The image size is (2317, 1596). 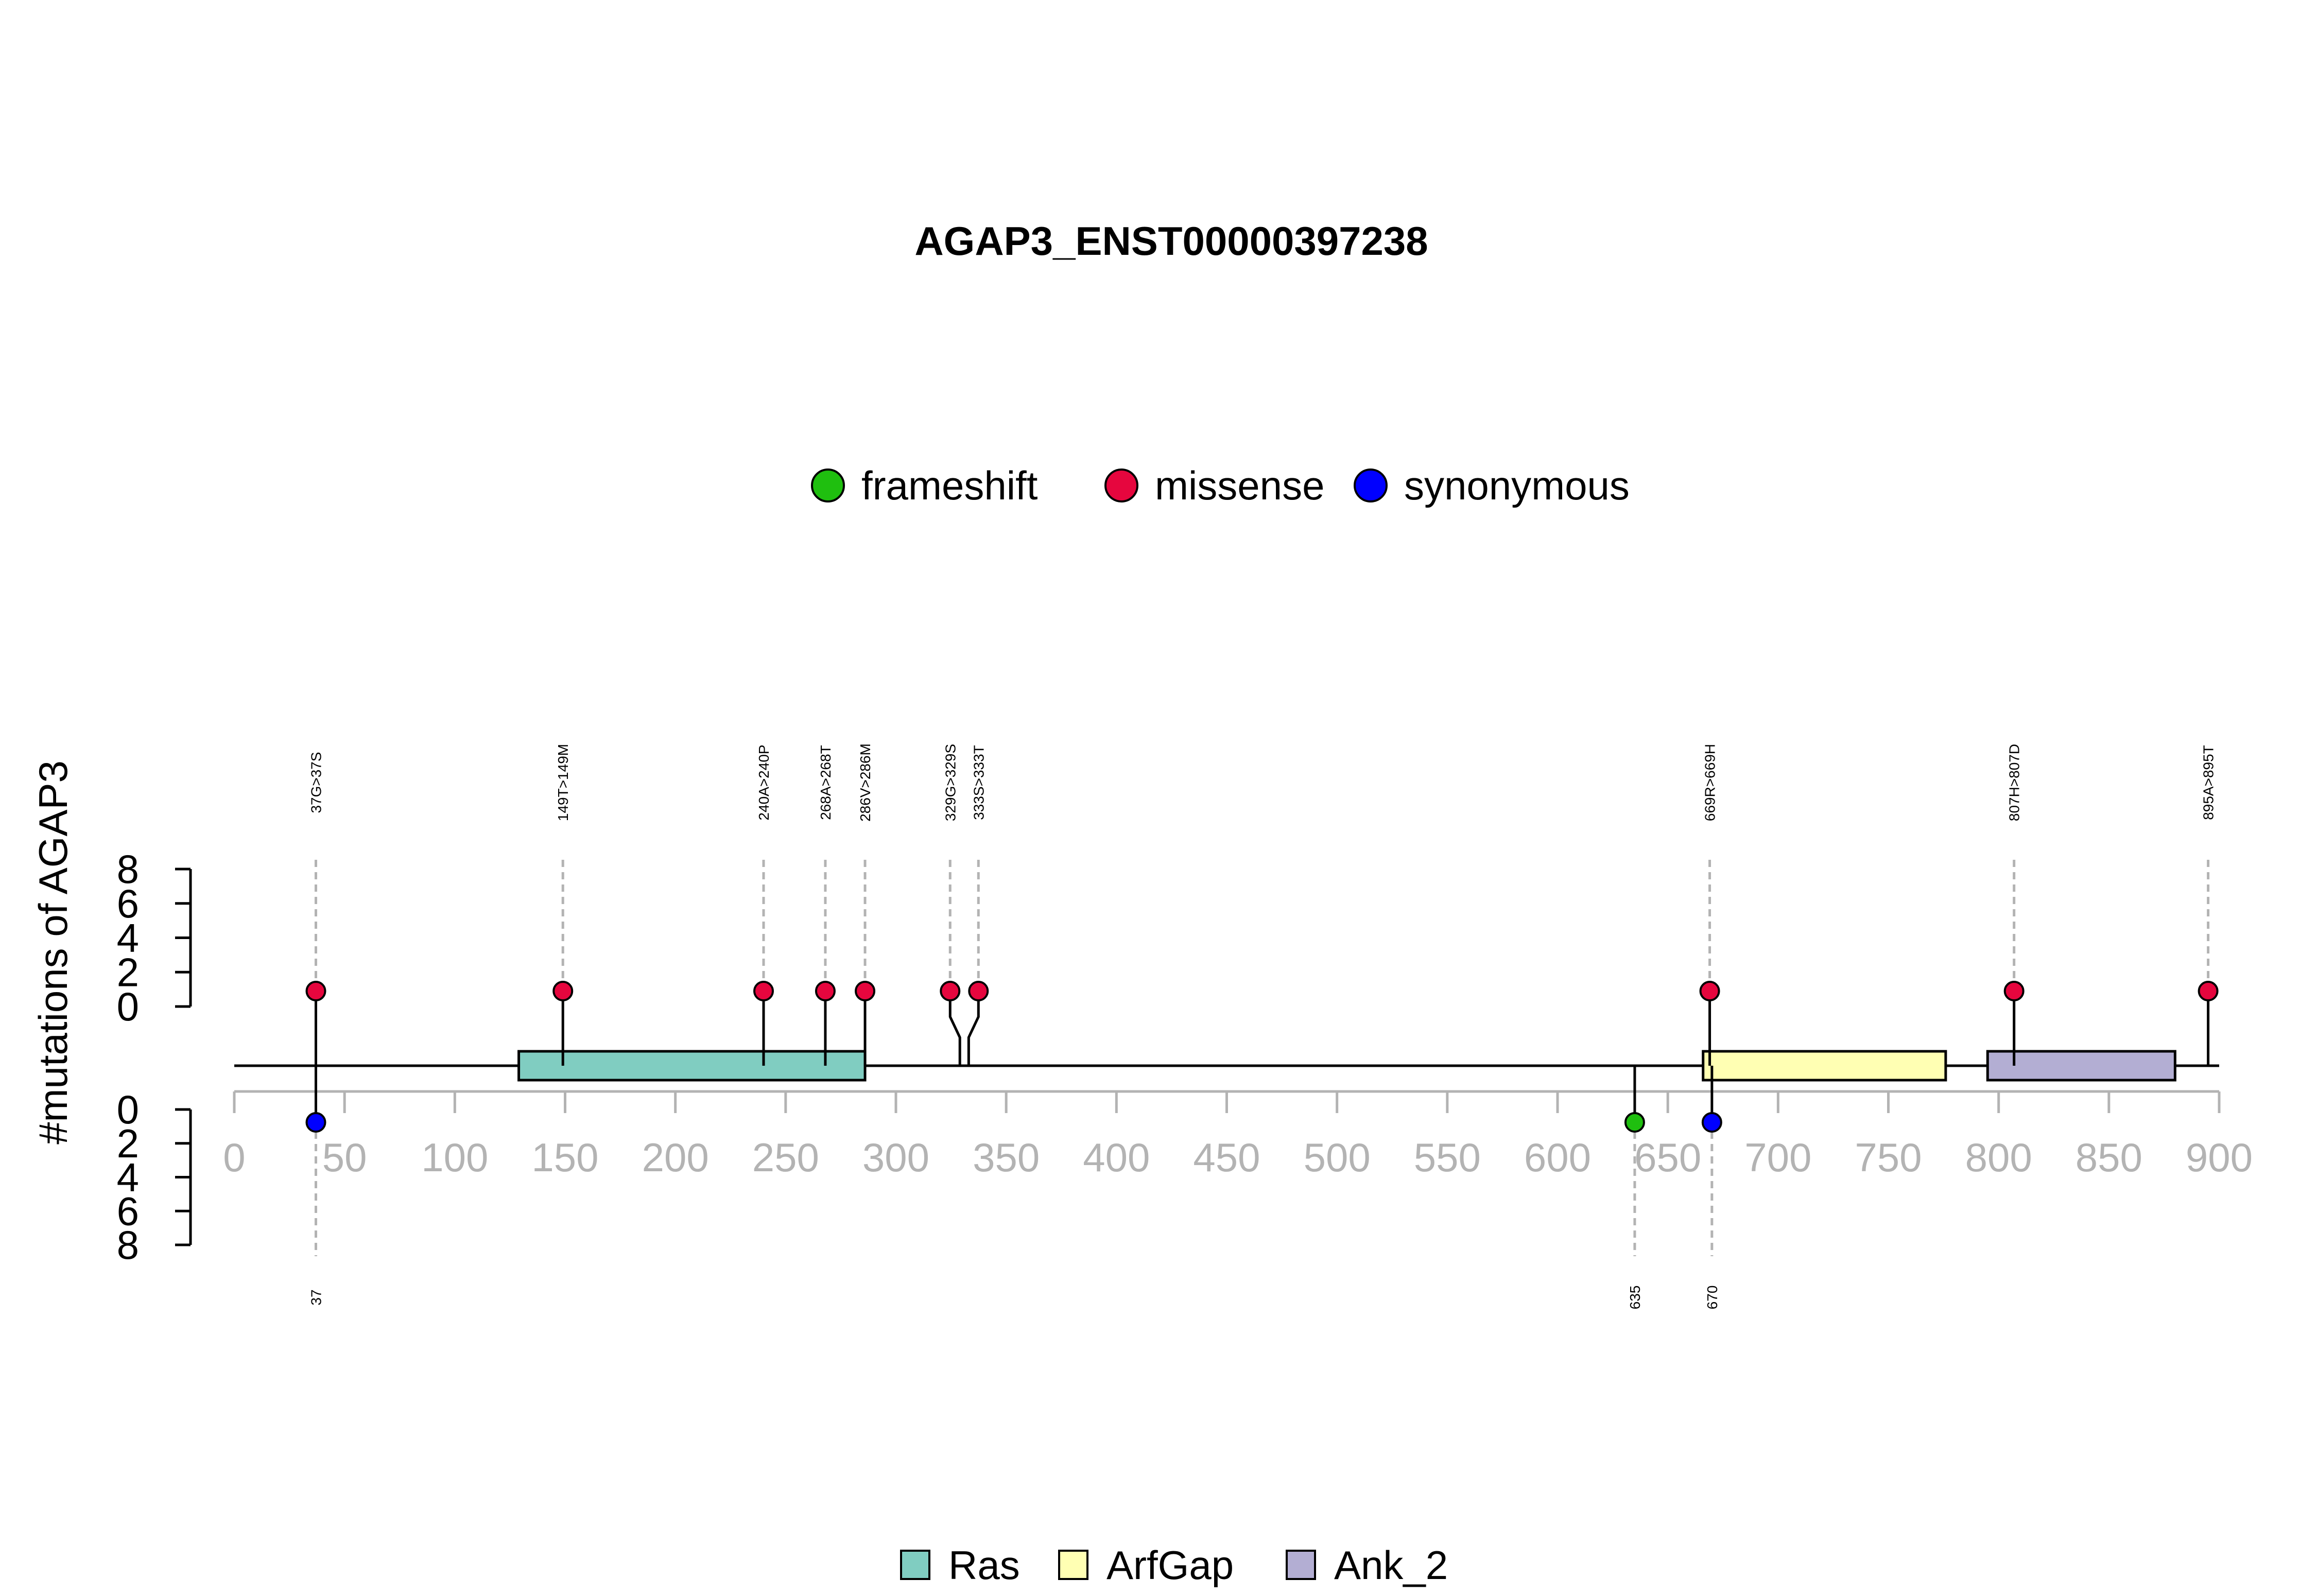 What do you see at coordinates (563, 782) in the screenshot?
I see `mutation-label-149: 149T>149M` at bounding box center [563, 782].